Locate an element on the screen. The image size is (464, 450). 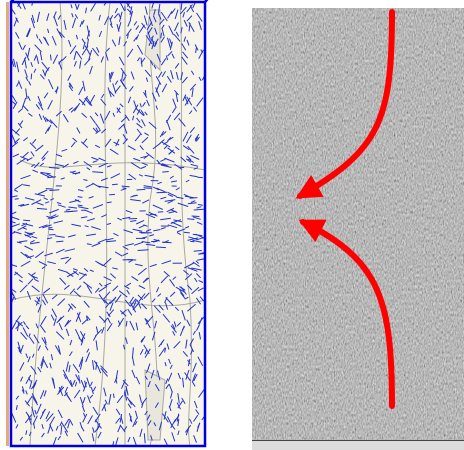
bottom-bar is located at coordinates (358, 445).